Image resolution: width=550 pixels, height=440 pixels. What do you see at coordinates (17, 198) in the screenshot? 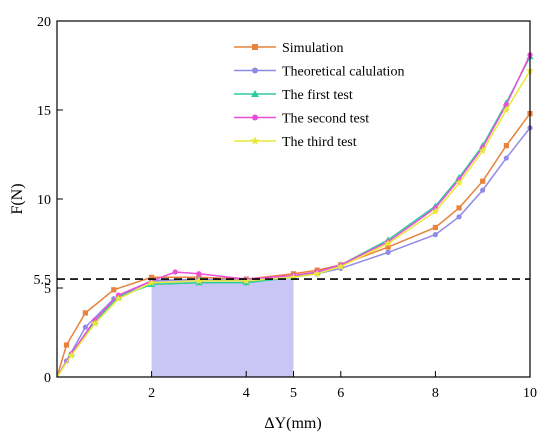
I see `y-axis-label: F(N)` at bounding box center [17, 198].